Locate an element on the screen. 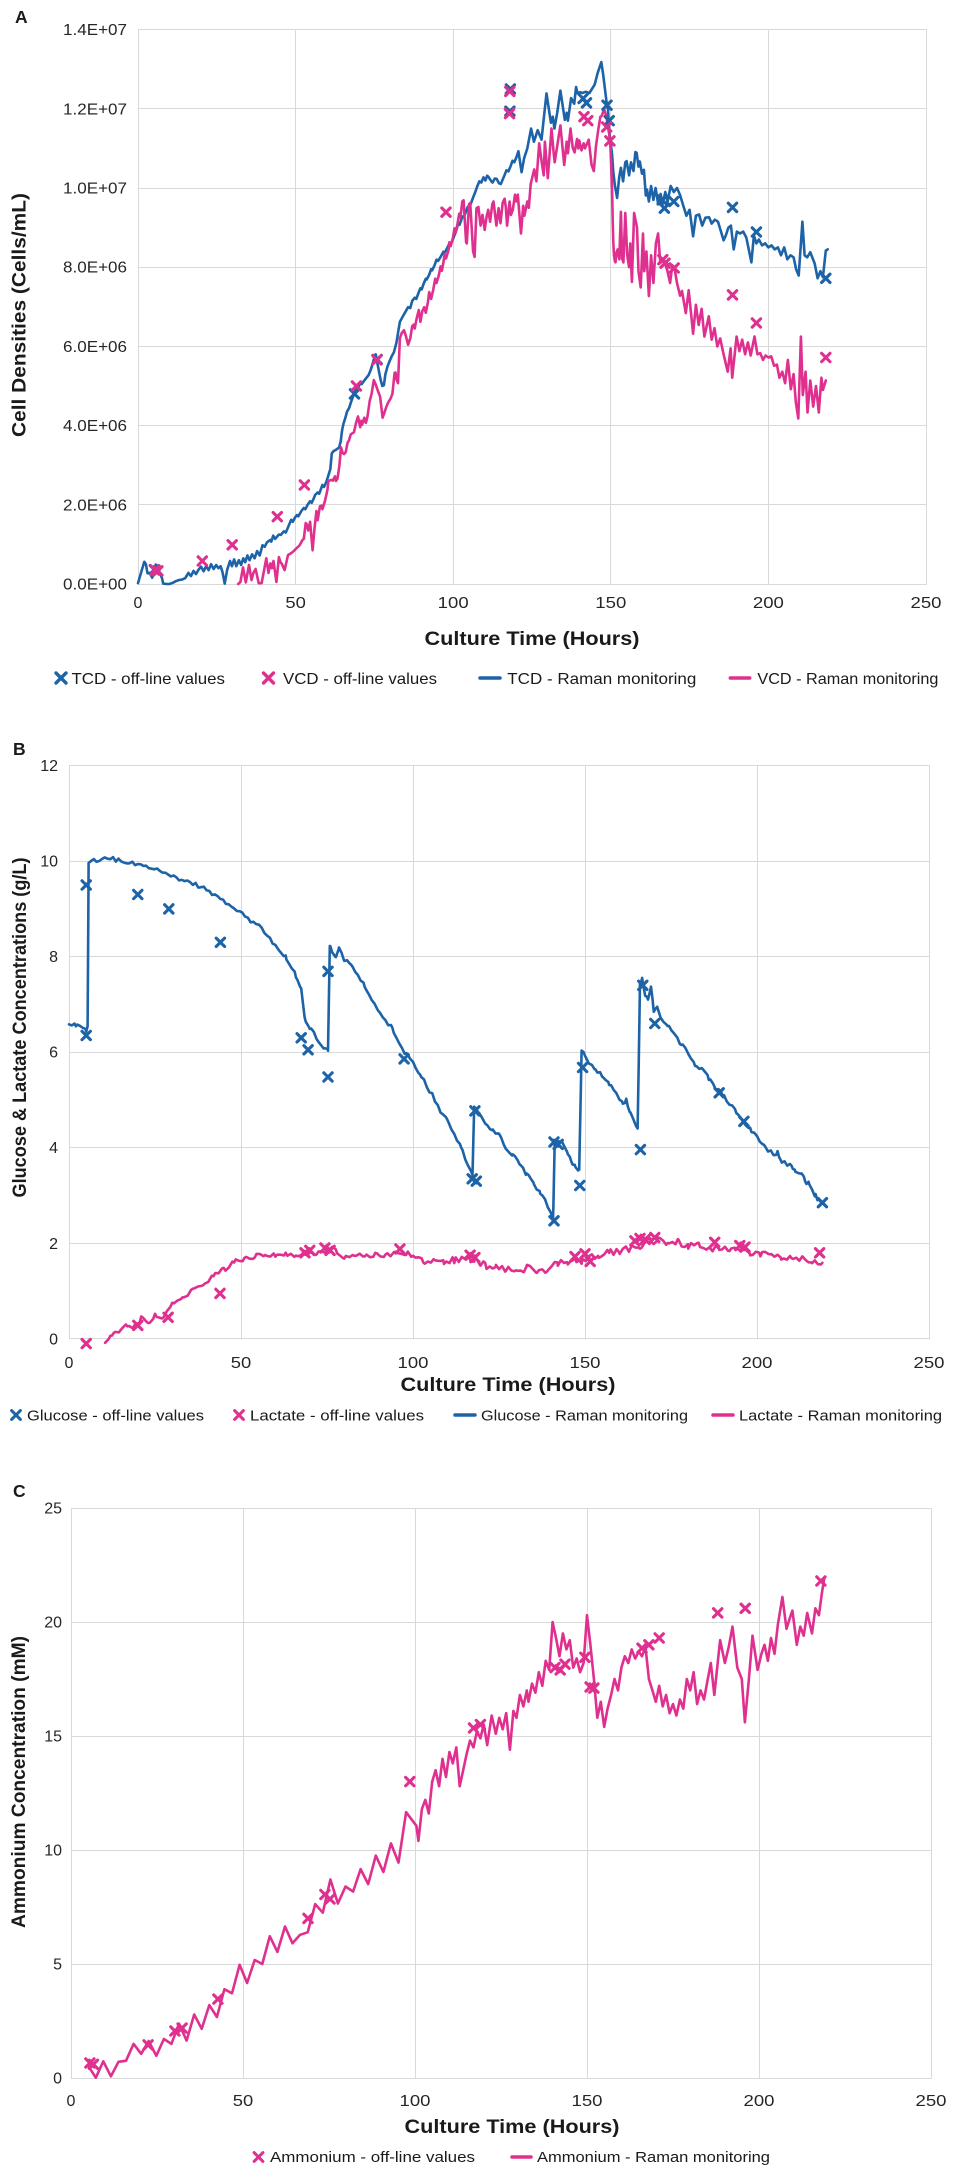  svg-text: 8.0E+06 is located at coordinates (95, 268).